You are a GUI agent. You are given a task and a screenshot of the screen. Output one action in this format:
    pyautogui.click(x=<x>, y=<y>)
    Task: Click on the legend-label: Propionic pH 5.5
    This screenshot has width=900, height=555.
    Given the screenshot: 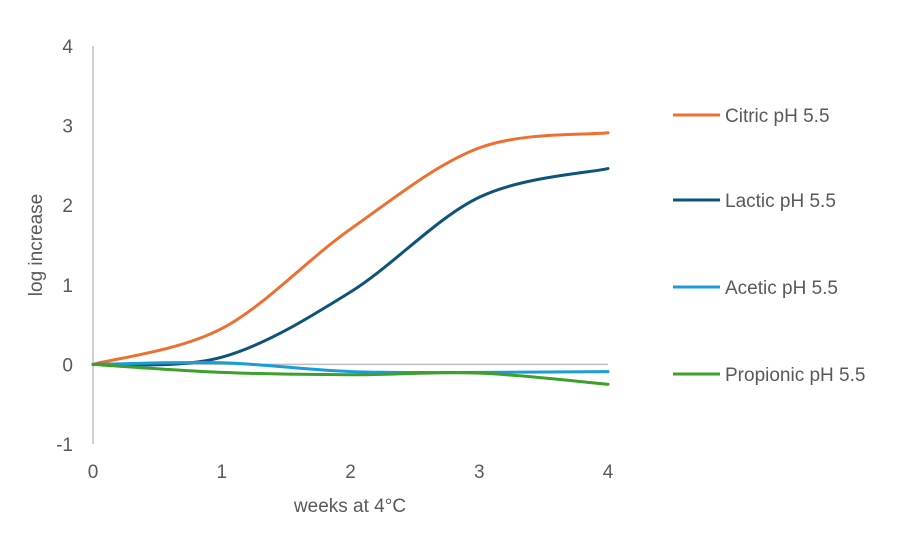 What is the action you would take?
    pyautogui.click(x=795, y=375)
    